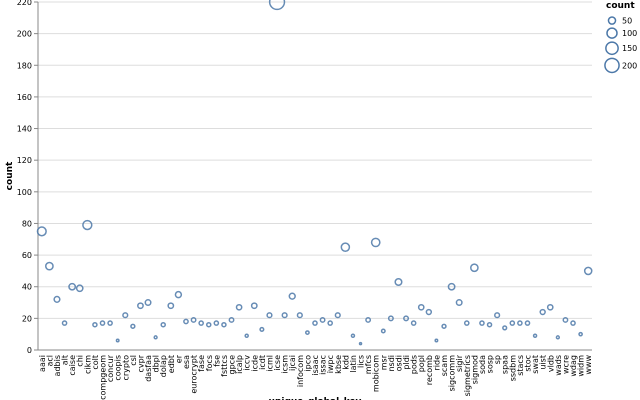  I want to click on x-tick-label: fase, so click(201, 363).